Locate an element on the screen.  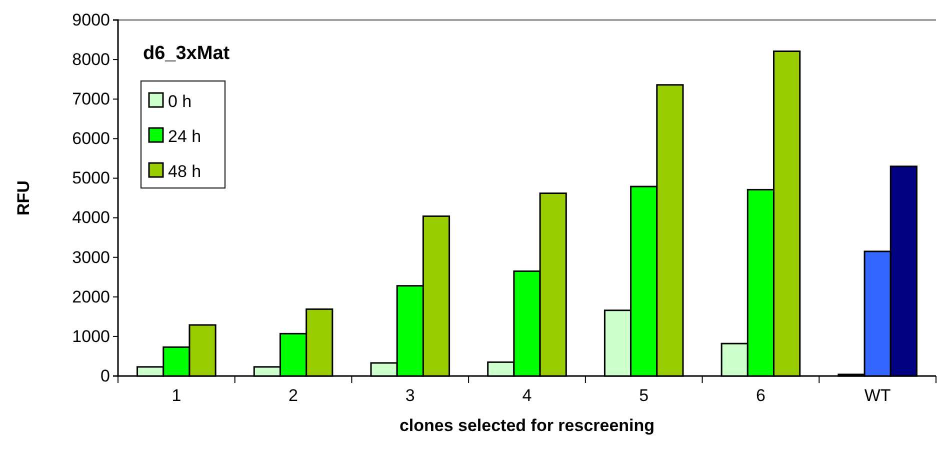
x-tick-label: 5 is located at coordinates (644, 395).